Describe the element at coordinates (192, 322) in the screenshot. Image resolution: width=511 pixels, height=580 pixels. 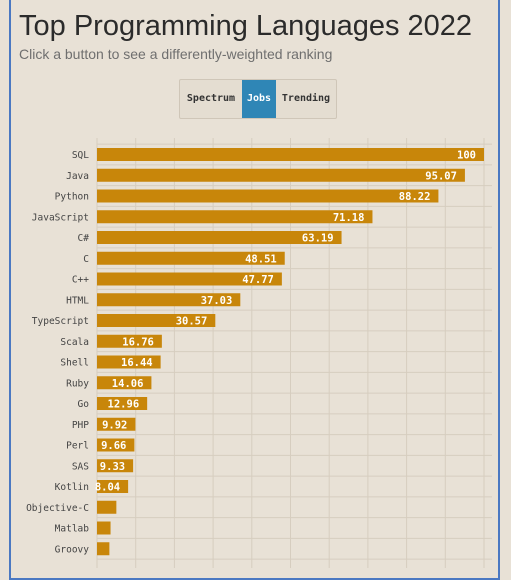
I see `value-label: 30.57` at that location.